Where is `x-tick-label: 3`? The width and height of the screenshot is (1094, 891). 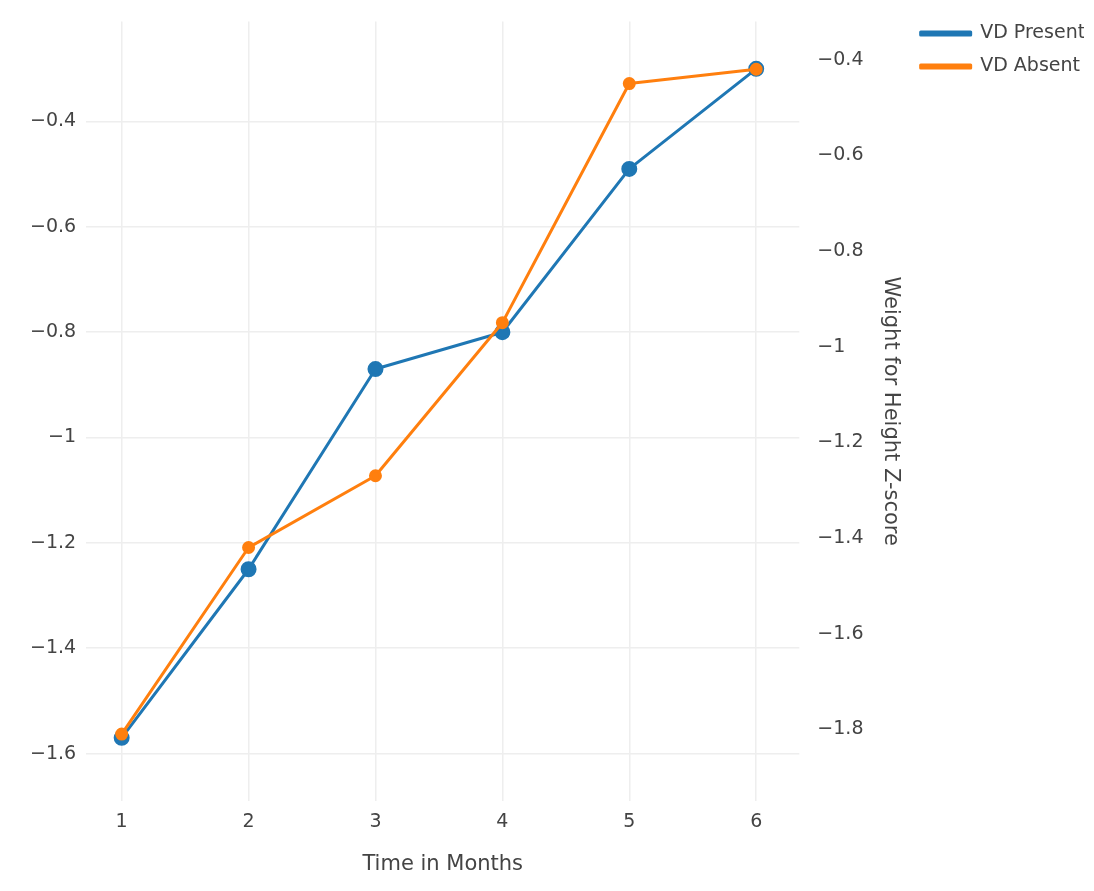
x-tick-label: 3 is located at coordinates (375, 820).